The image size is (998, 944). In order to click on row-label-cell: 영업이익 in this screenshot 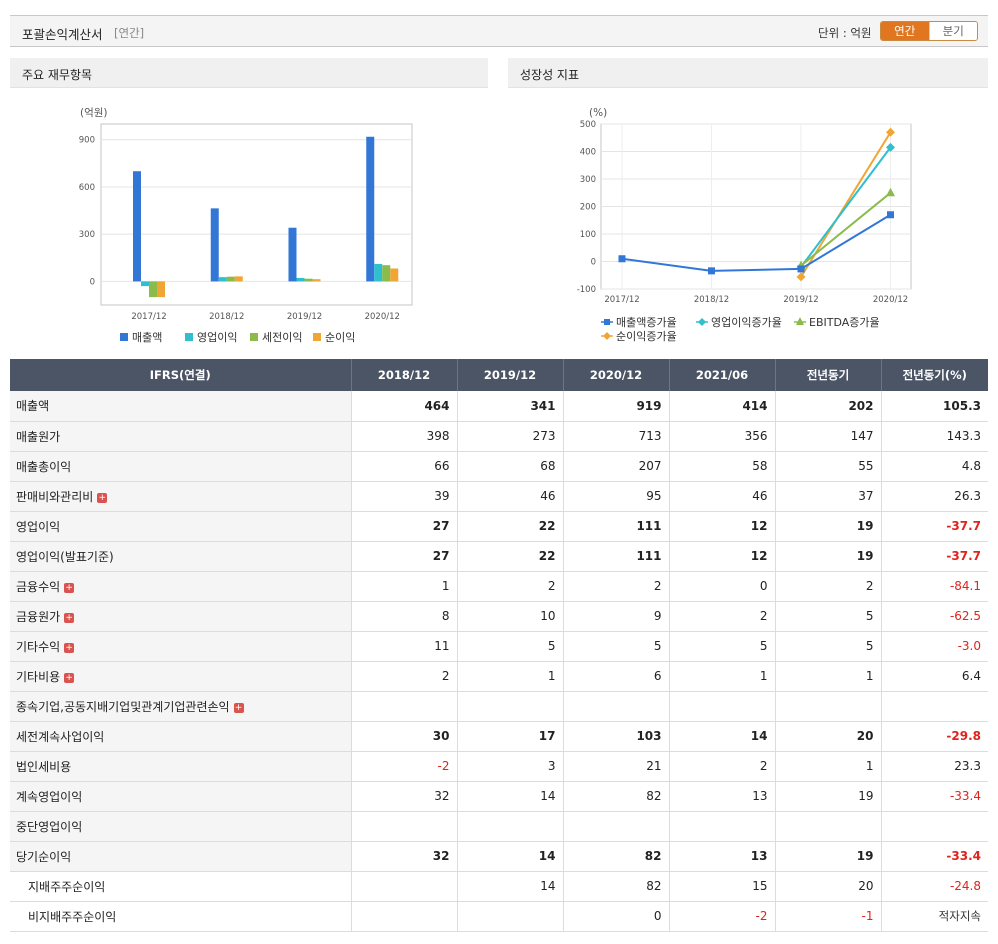, I will do `click(180, 526)`.